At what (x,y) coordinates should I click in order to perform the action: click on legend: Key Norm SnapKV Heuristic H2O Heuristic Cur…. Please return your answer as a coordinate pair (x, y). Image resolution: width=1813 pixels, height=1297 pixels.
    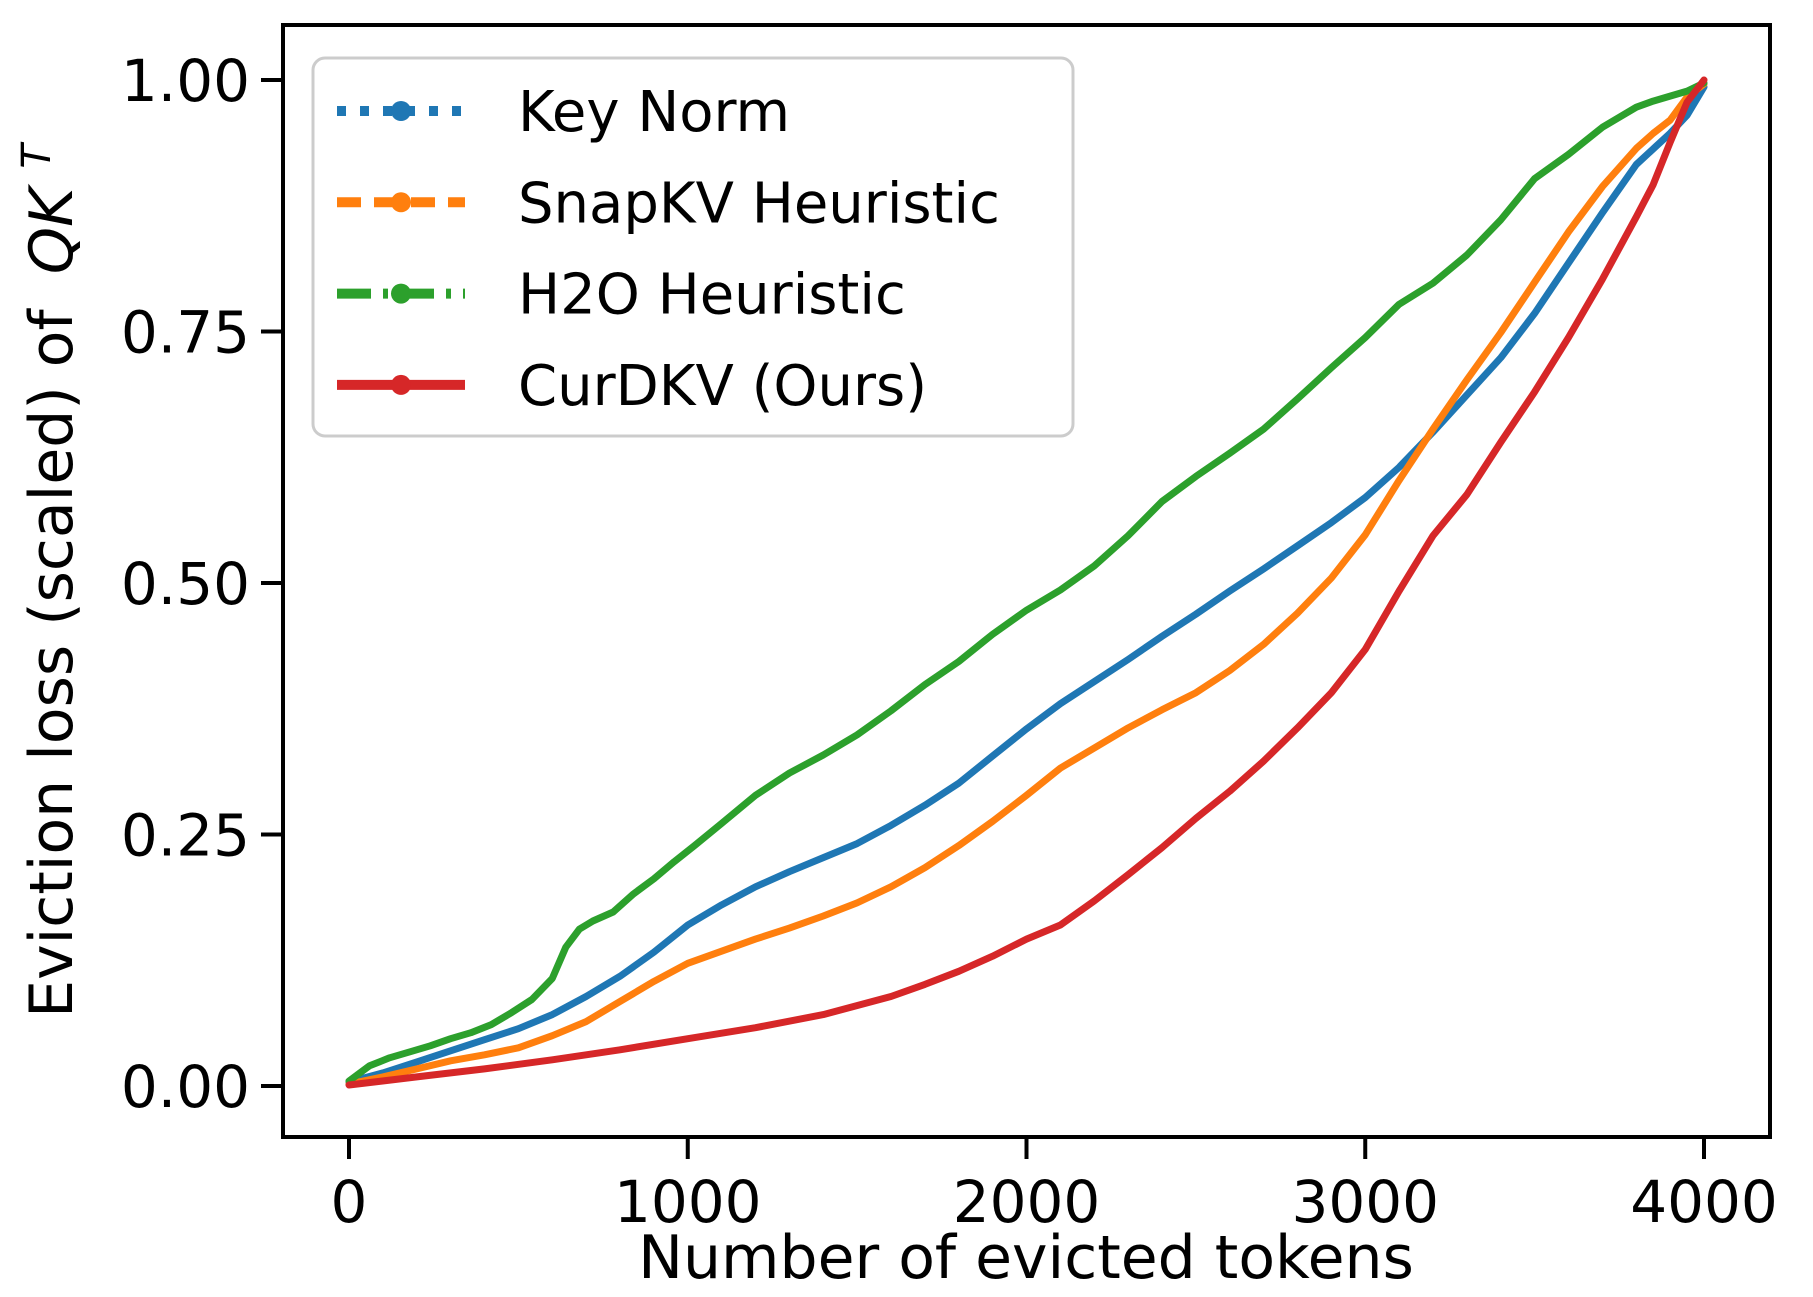
    Looking at the image, I should click on (693, 247).